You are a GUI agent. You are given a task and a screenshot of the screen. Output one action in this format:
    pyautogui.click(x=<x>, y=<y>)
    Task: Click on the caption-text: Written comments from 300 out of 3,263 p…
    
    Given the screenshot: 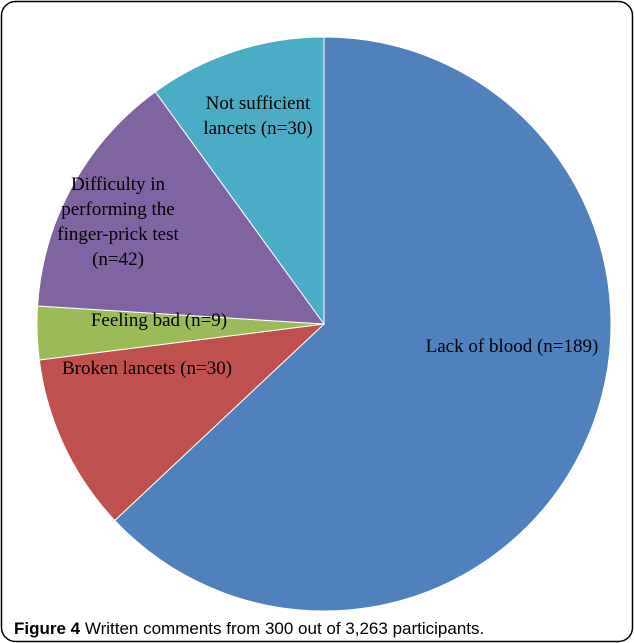 What is the action you would take?
    pyautogui.click(x=282, y=628)
    